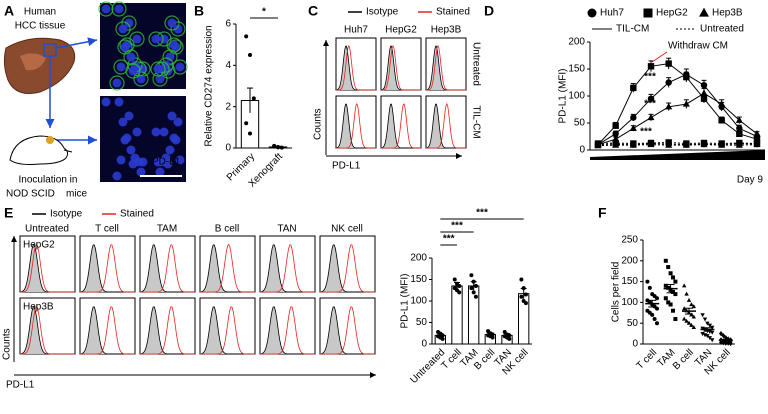 This screenshot has height=414, width=768. I want to click on liver-spot, so click(33, 62).